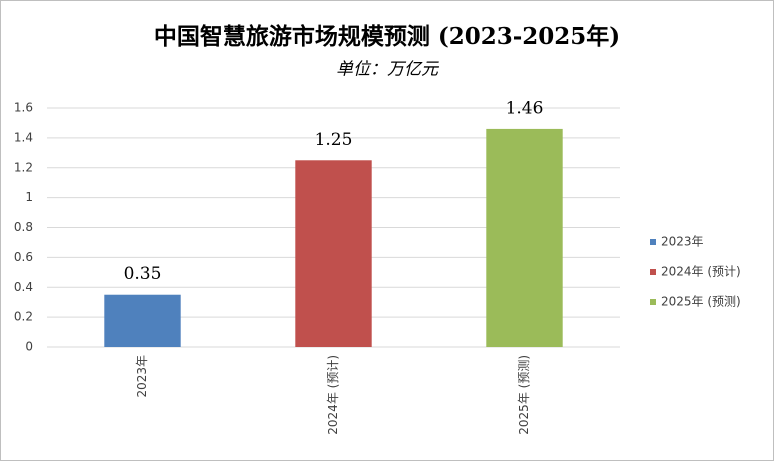 The image size is (774, 461). Describe the element at coordinates (23, 317) in the screenshot. I see `y-tick-label: 0.2` at that location.